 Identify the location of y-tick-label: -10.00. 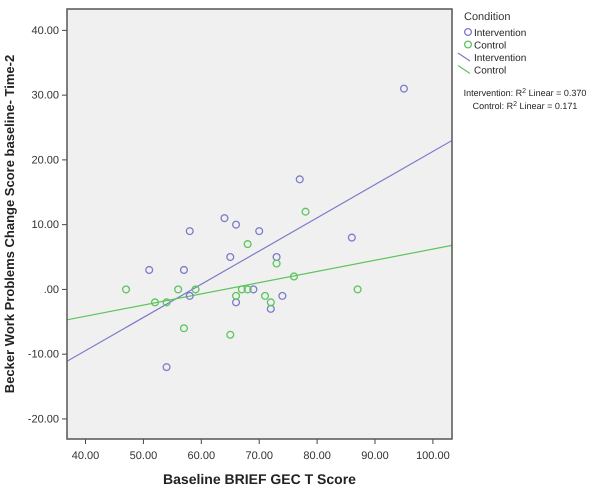
(43, 354).